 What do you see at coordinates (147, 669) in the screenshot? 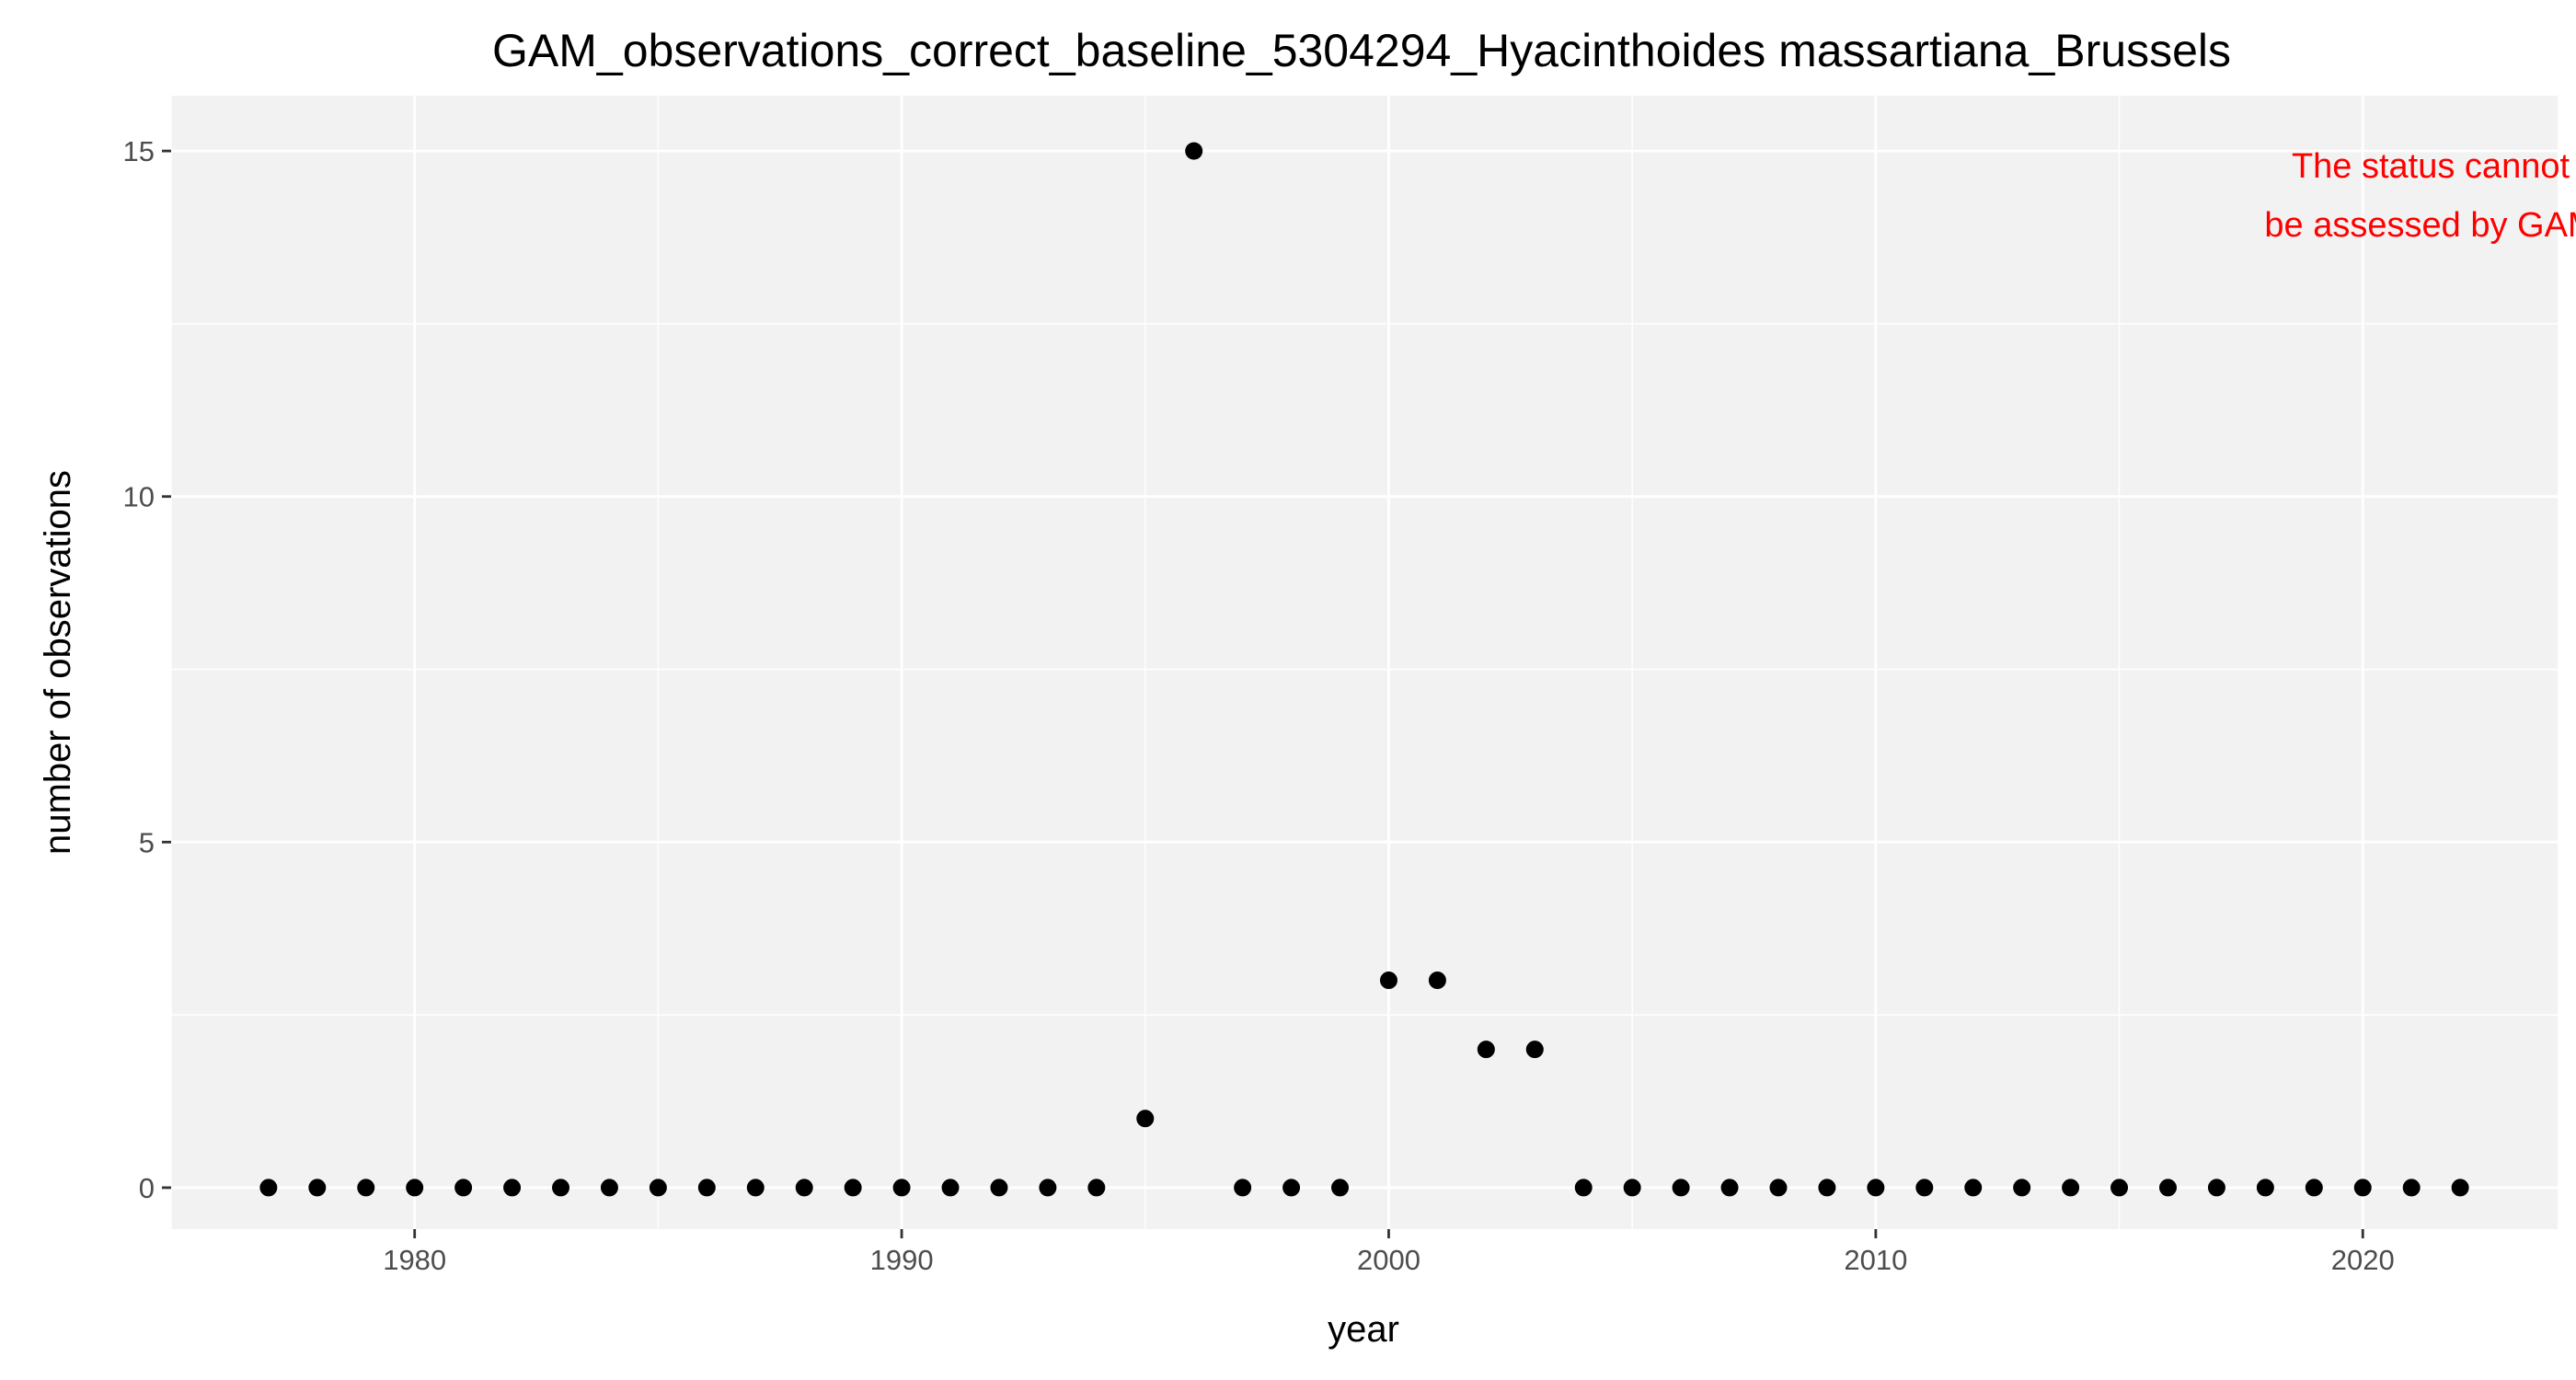
I see `y-axis: 0 5 10 15` at bounding box center [147, 669].